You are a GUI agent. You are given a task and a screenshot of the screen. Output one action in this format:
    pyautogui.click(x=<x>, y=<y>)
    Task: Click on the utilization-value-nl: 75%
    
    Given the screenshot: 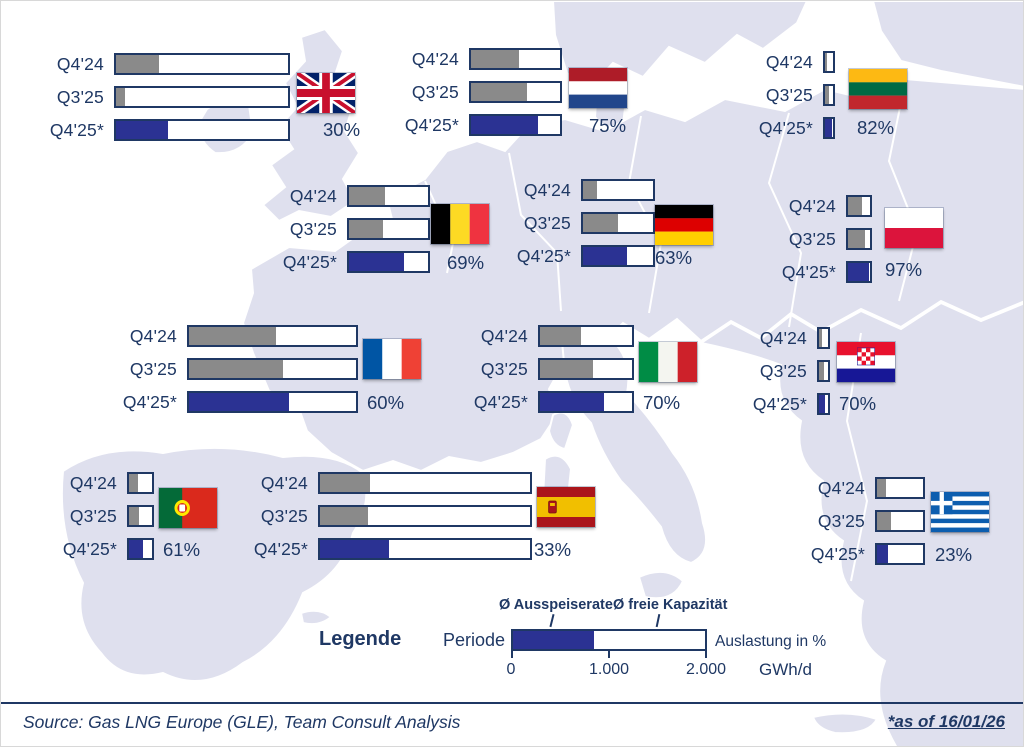 What is the action you would take?
    pyautogui.click(x=608, y=125)
    